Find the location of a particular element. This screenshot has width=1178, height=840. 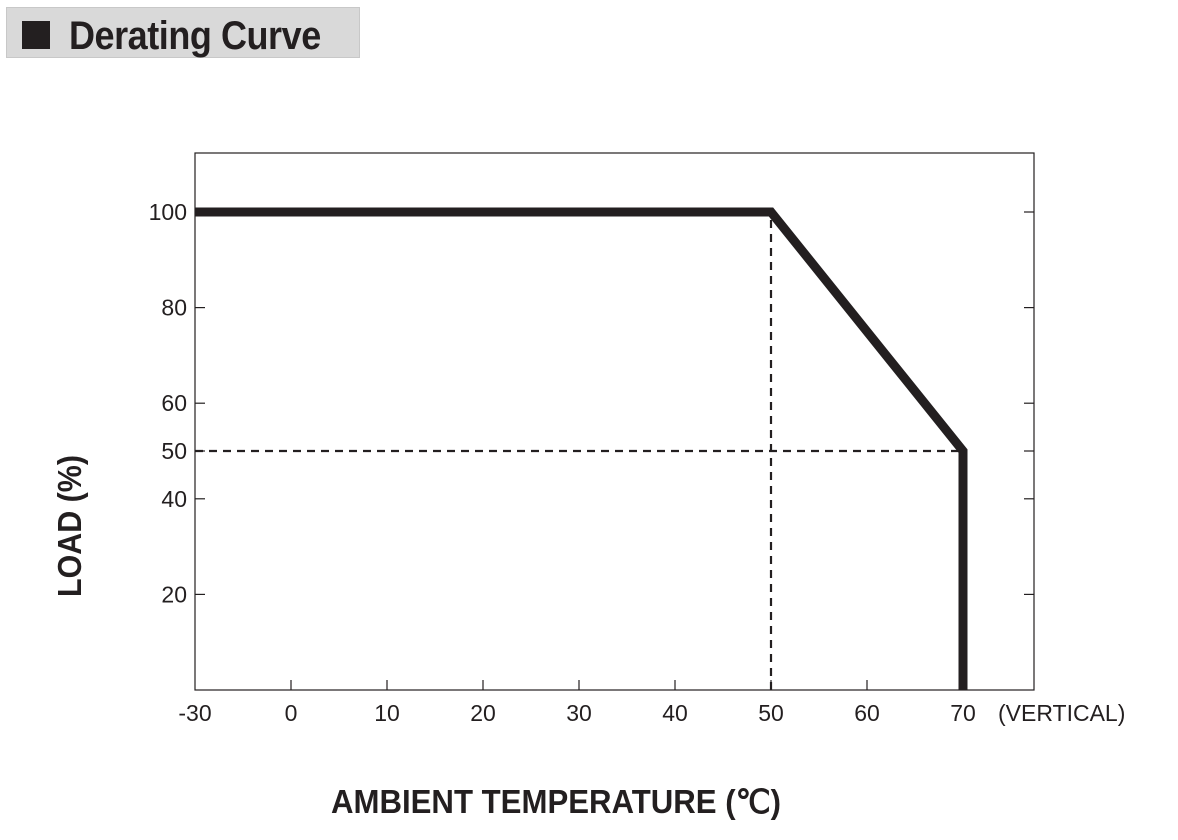

y-tick-label-100: 100 is located at coordinates (168, 212).